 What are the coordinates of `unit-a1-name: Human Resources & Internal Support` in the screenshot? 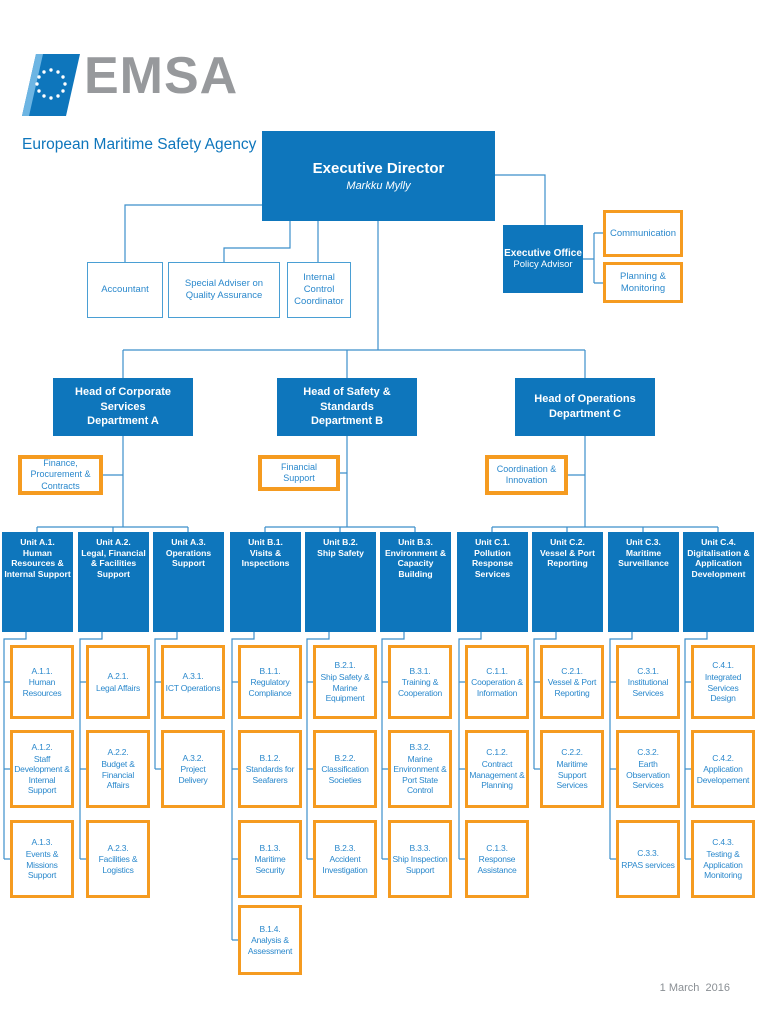 It's located at (37, 563).